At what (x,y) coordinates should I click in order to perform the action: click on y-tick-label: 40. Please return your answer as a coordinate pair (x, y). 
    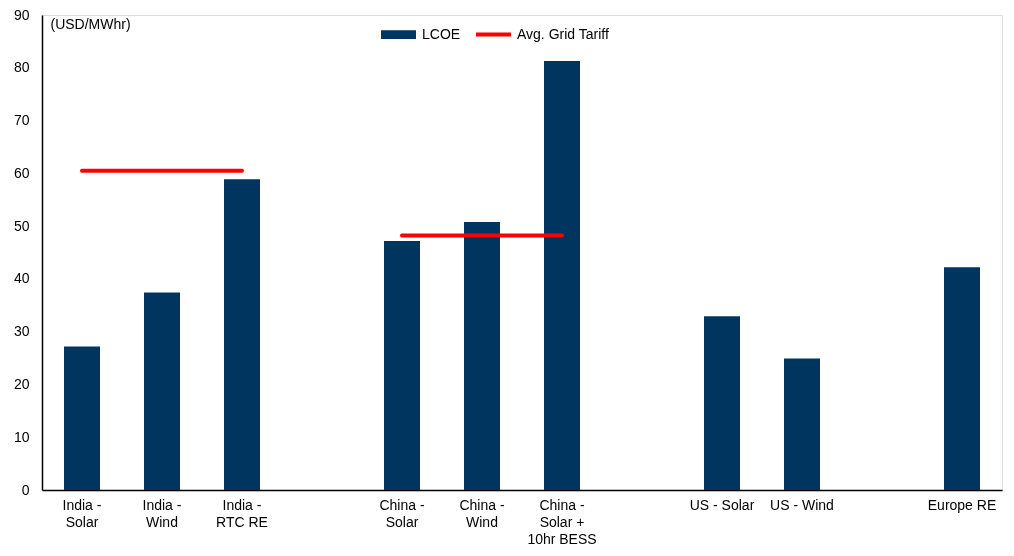
    Looking at the image, I should click on (21, 278).